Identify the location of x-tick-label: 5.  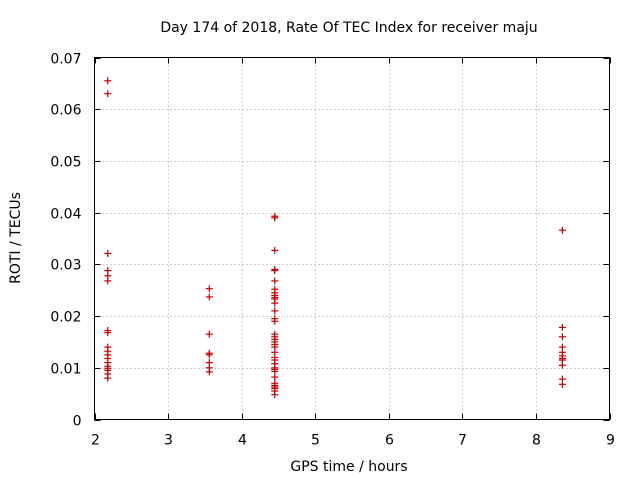
(315, 441).